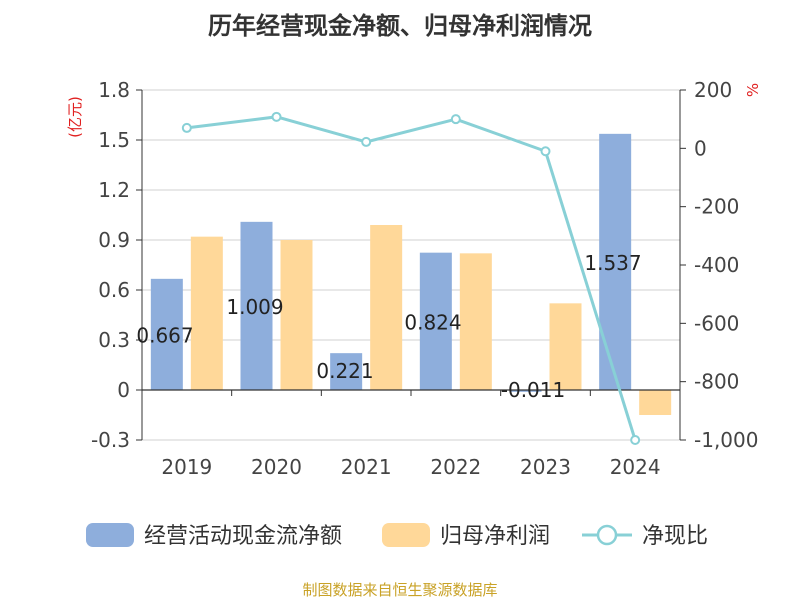 The width and height of the screenshot is (800, 604). What do you see at coordinates (114, 340) in the screenshot?
I see `left-tick-label: 0.3` at bounding box center [114, 340].